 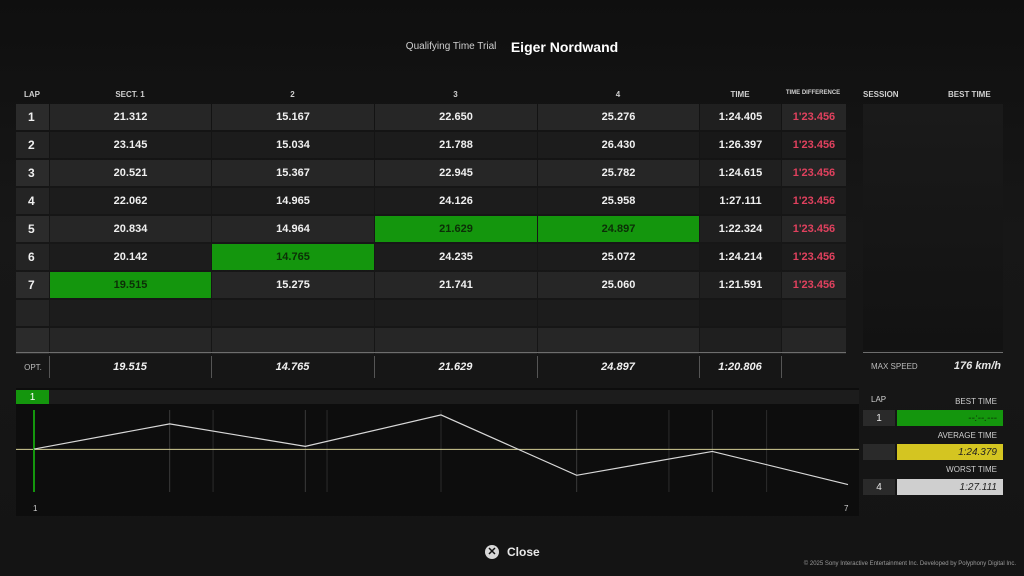 I want to click on best-time-label: BEST TIME, so click(x=976, y=401).